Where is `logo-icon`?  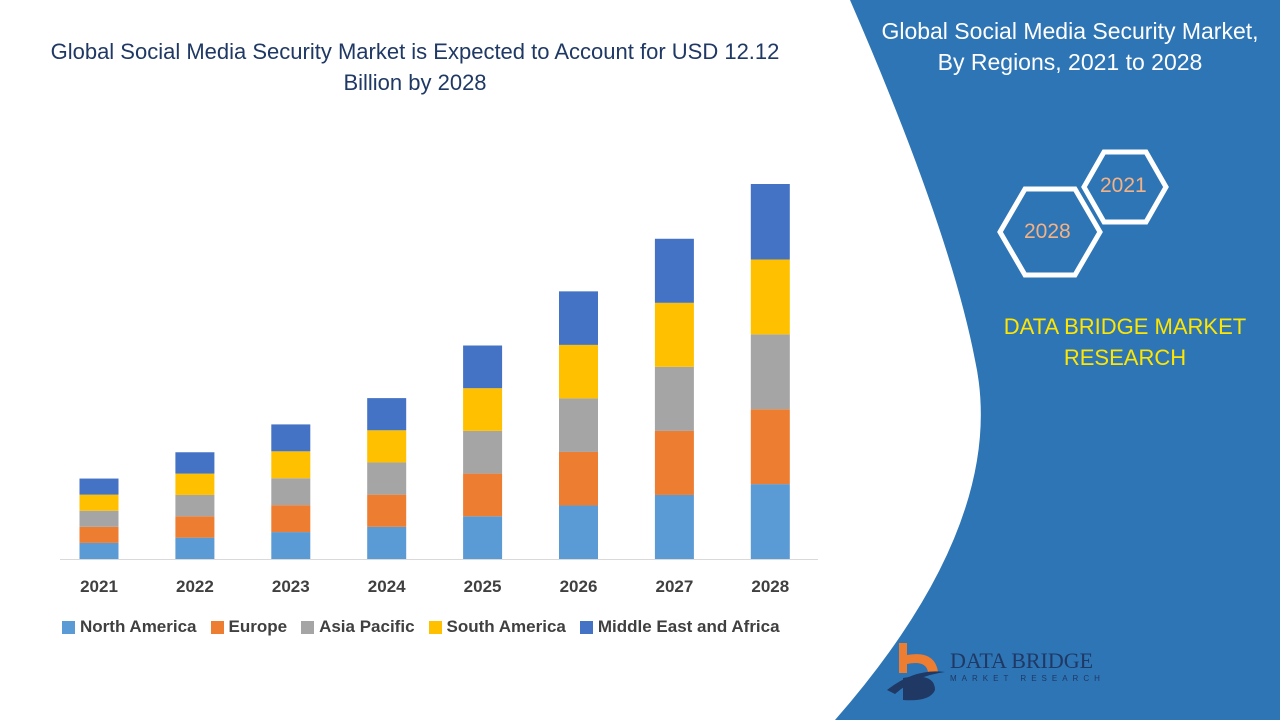
logo-icon is located at coordinates (916, 672).